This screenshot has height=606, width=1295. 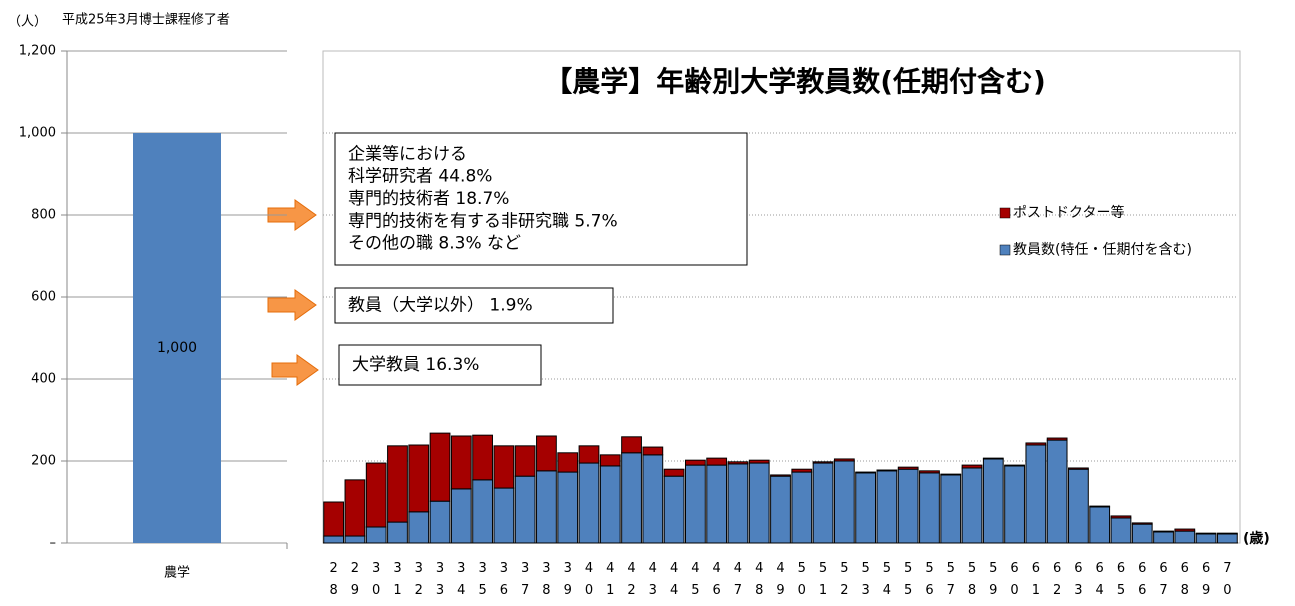 I want to click on y-tick-label: 800, so click(x=43, y=215).